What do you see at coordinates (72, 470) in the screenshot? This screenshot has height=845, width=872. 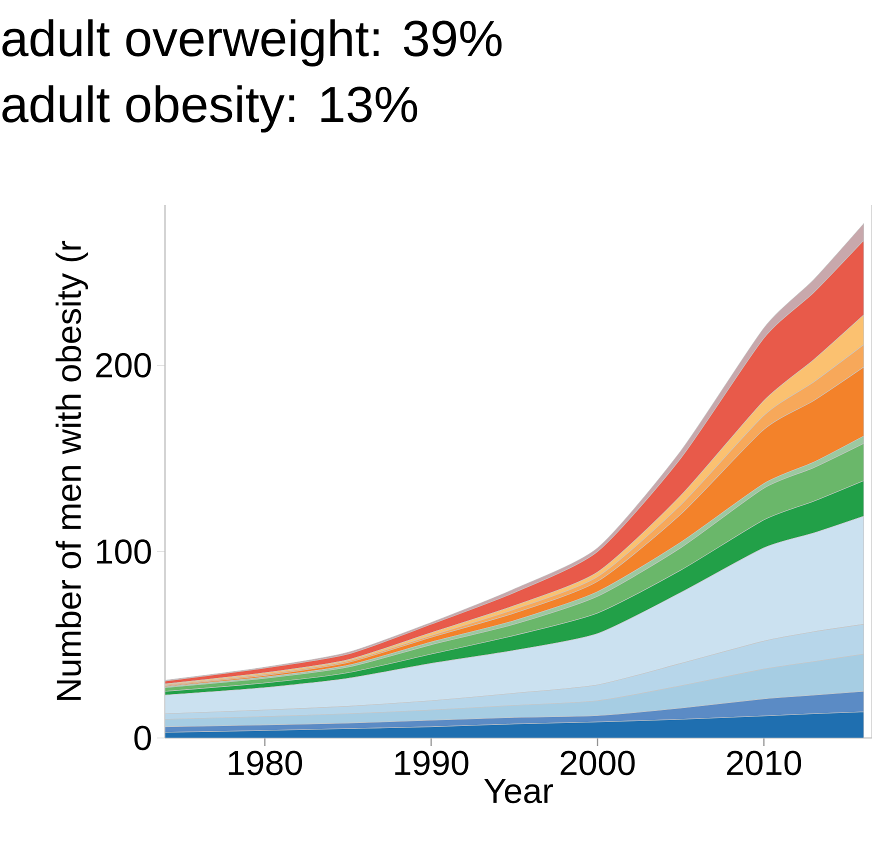 I see `y-axis-title: Number of men with obesity (r` at bounding box center [72, 470].